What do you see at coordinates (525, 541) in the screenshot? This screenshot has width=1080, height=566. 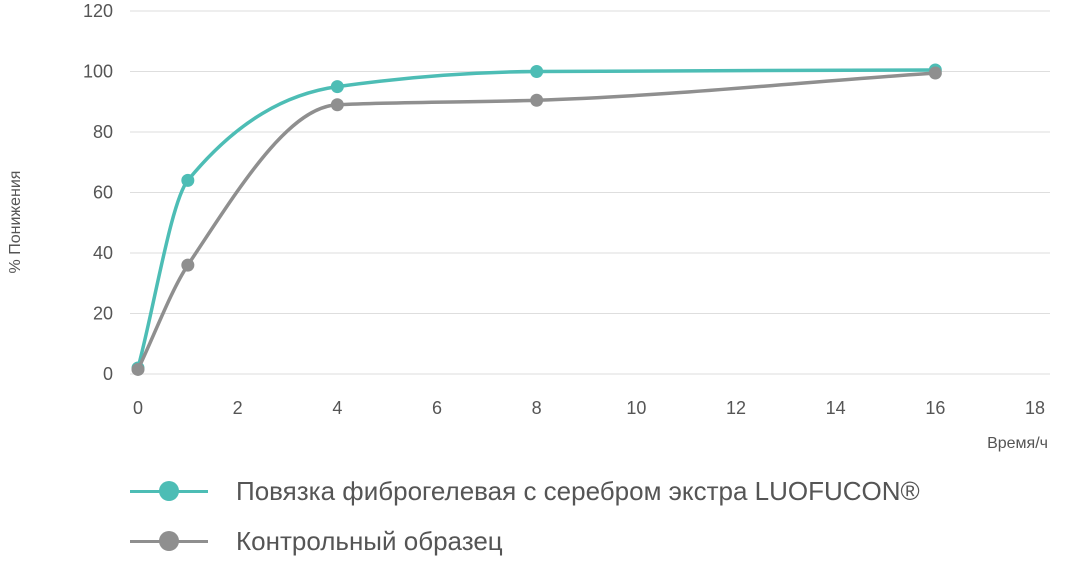 I see `legend-item-control: Контрольный образец` at bounding box center [525, 541].